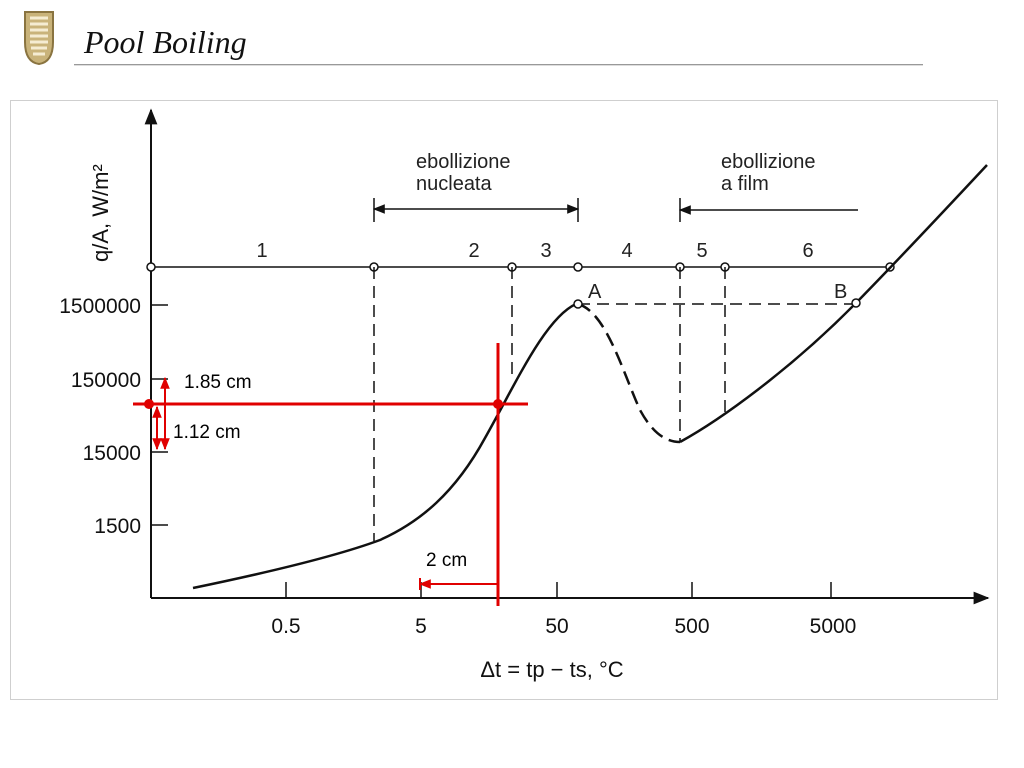  What do you see at coordinates (100, 306) in the screenshot?
I see `y-tick-label: 1500000` at bounding box center [100, 306].